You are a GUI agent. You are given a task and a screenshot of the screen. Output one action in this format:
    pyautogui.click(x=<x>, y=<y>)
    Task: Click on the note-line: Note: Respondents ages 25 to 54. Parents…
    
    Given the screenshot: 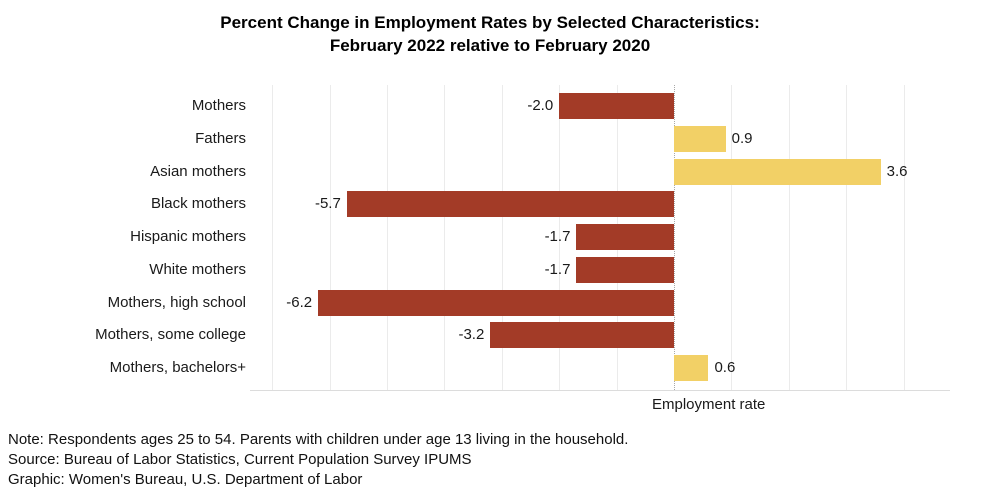 What is the action you would take?
    pyautogui.click(x=318, y=439)
    